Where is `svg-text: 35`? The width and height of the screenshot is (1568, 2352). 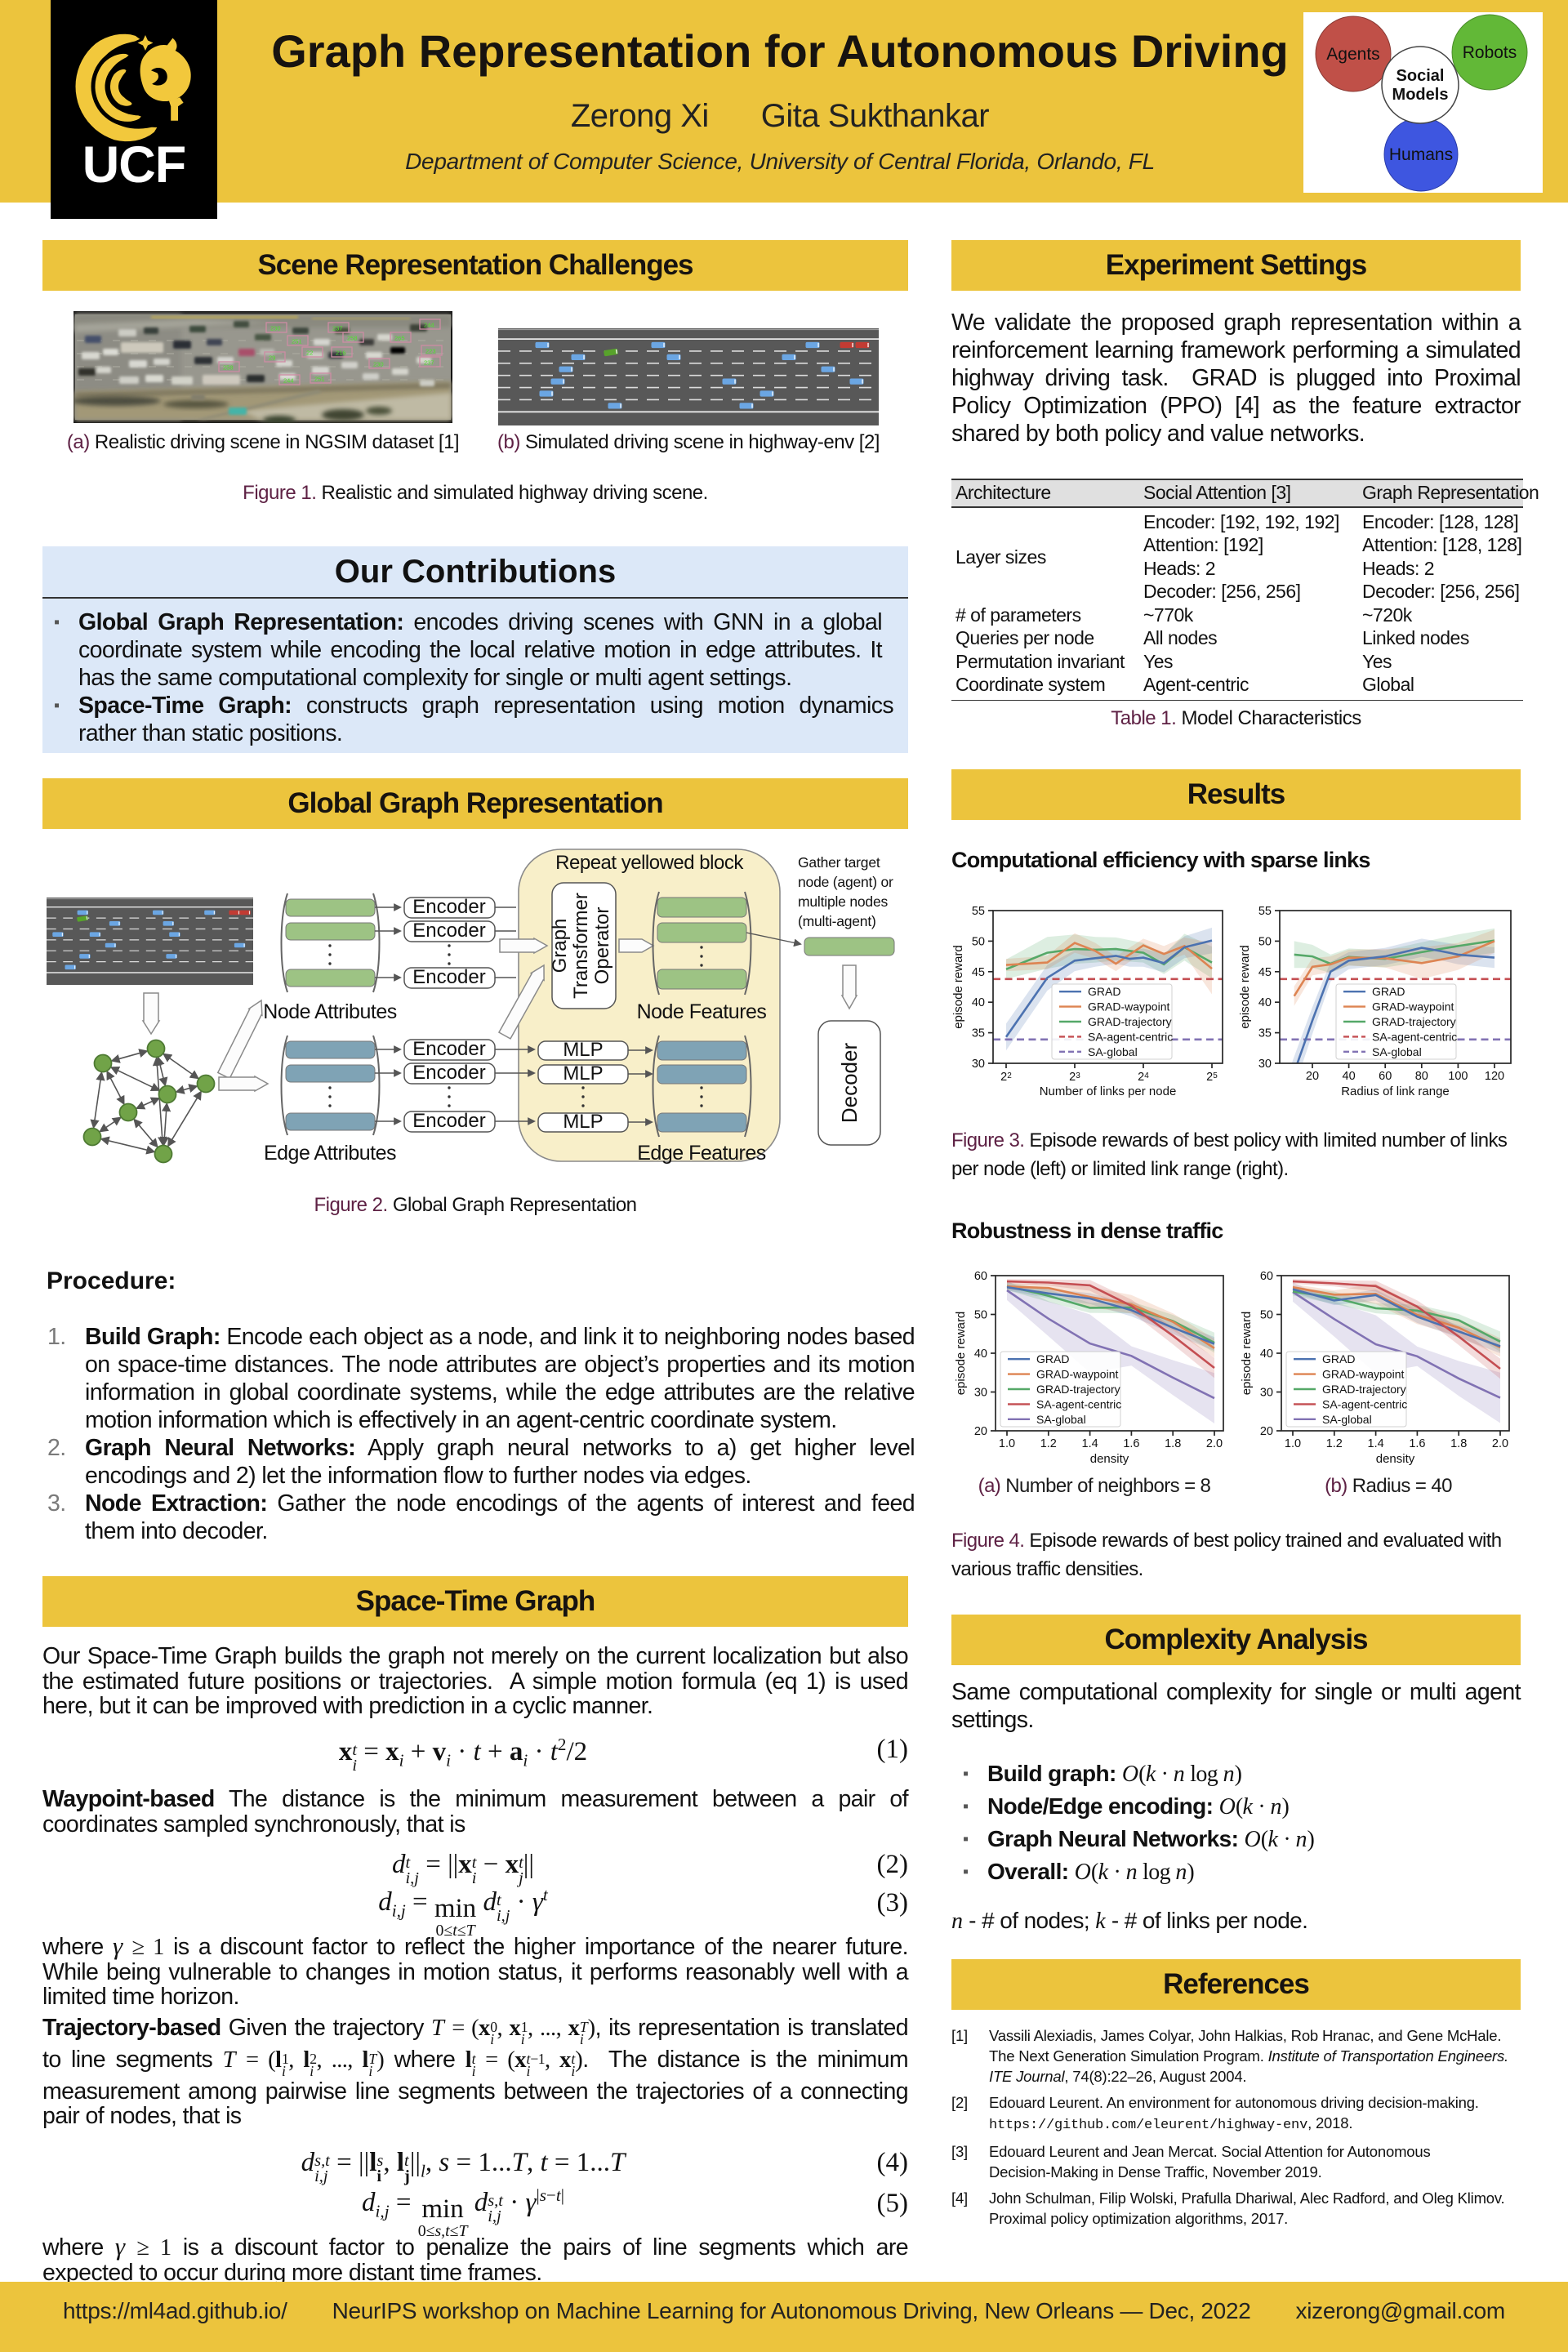
svg-text: 35 is located at coordinates (1265, 1033).